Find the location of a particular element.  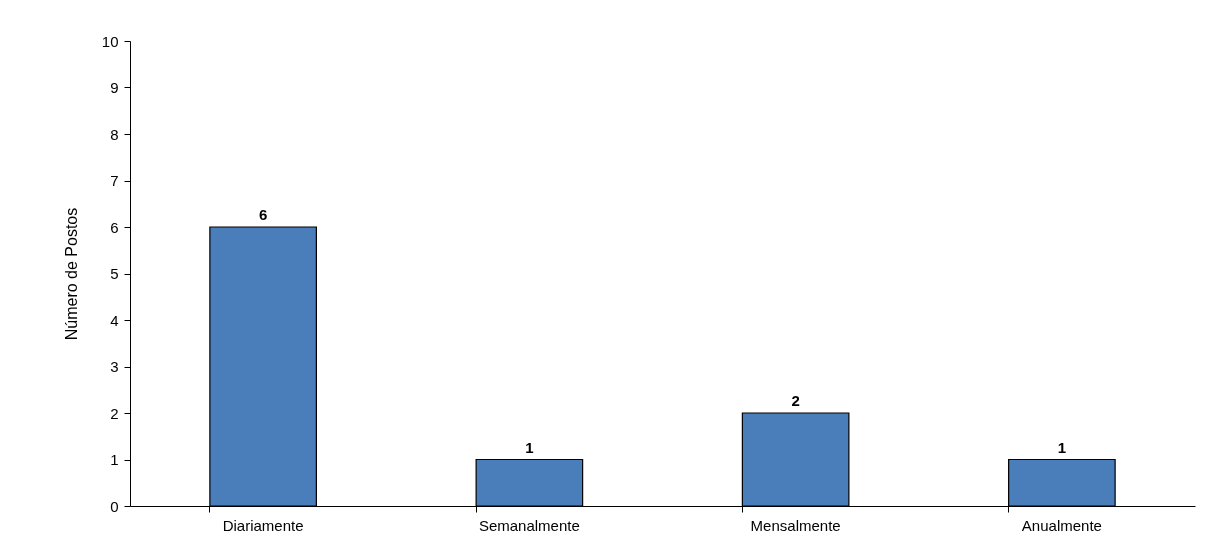

y-tick-label: 10 is located at coordinates (110, 41).